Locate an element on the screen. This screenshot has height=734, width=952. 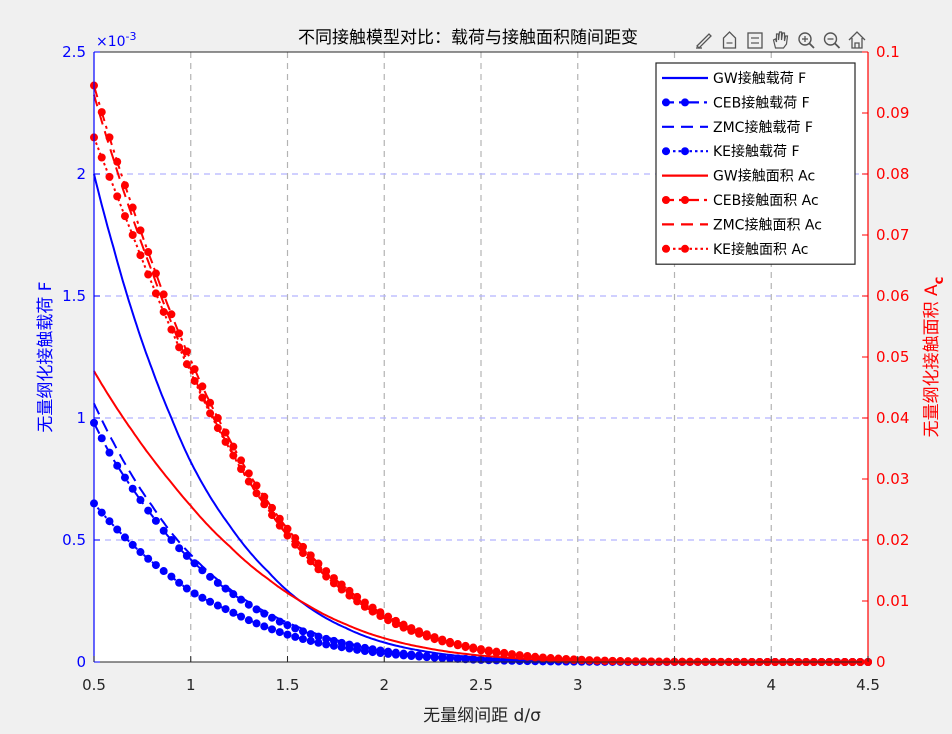
zoom-out-icon-handle is located at coordinates (837, 45).